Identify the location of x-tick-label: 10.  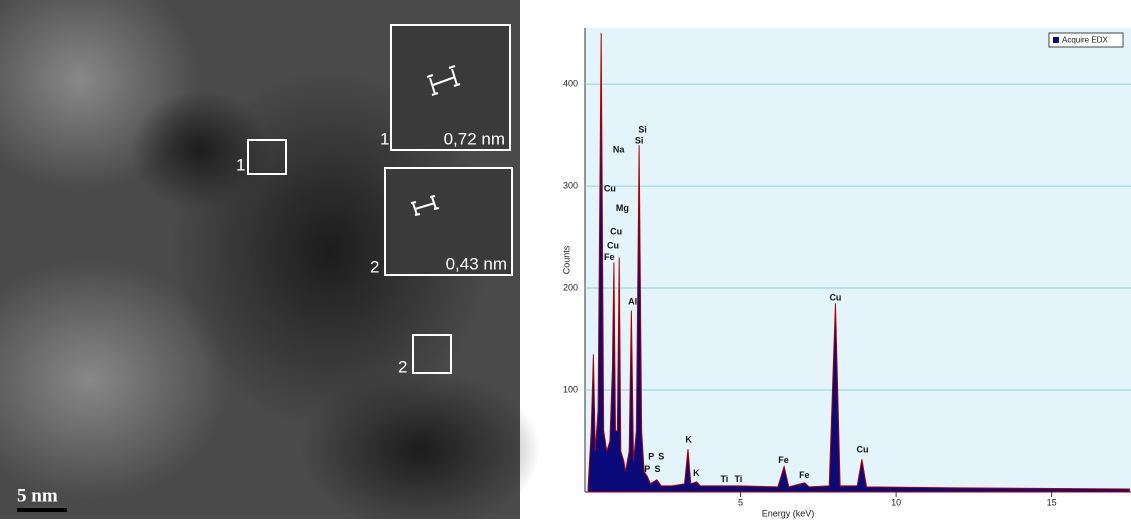
(896, 502).